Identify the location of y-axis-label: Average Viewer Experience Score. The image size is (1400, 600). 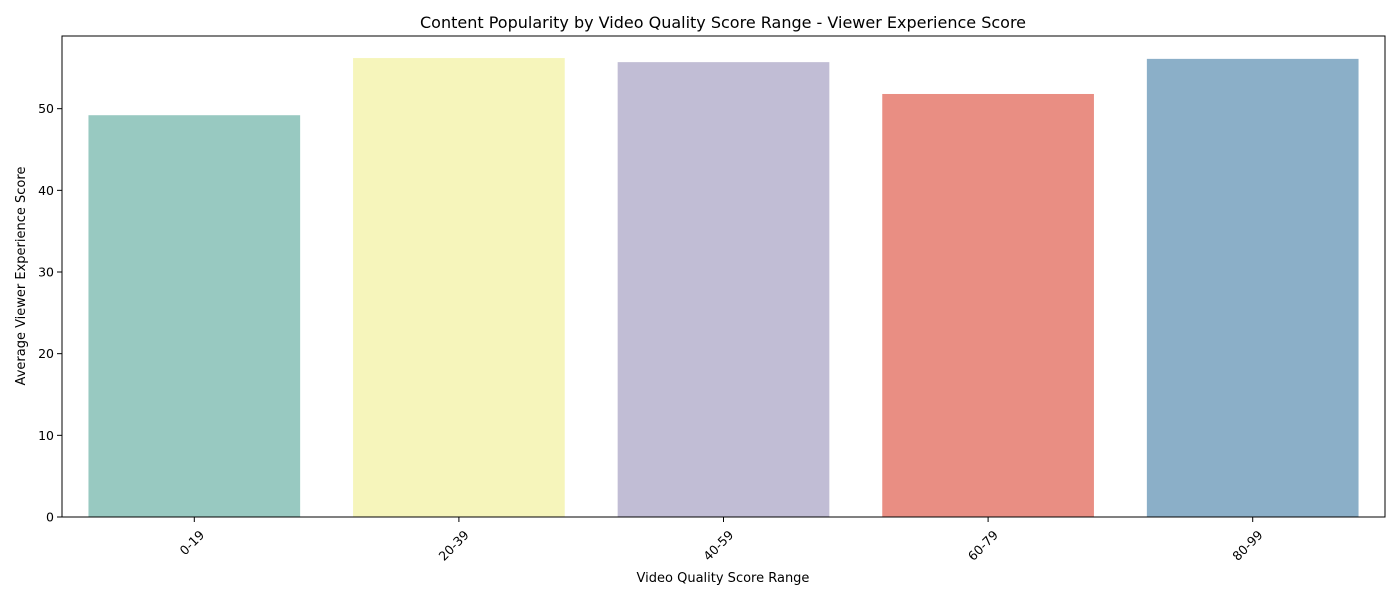
(21, 276).